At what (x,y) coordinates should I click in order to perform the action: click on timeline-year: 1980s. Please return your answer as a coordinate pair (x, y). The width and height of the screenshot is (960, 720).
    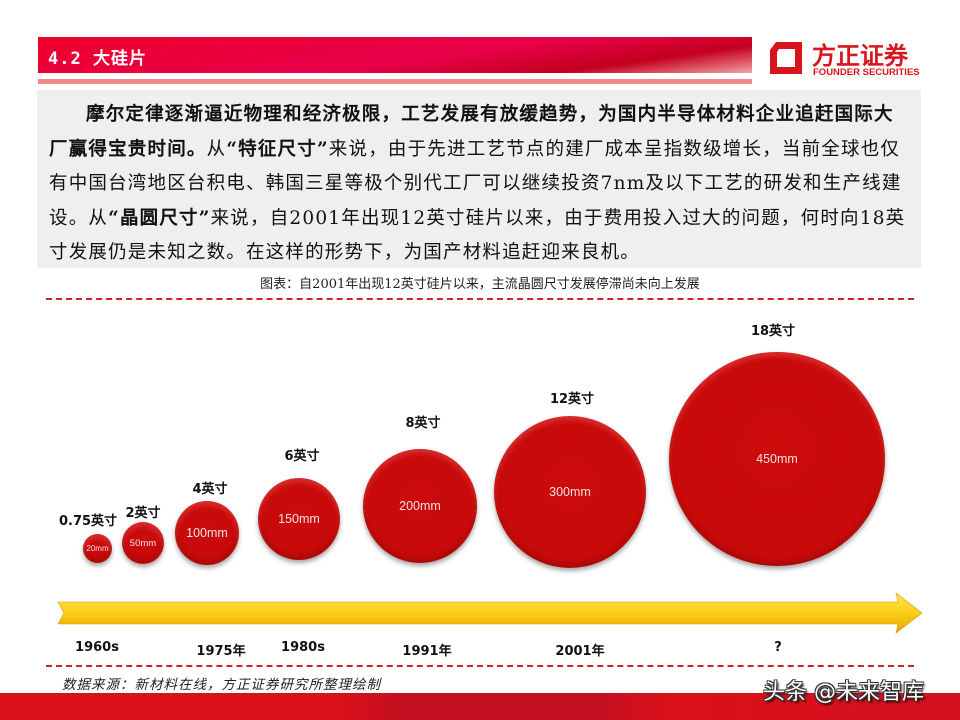
    Looking at the image, I should click on (303, 647).